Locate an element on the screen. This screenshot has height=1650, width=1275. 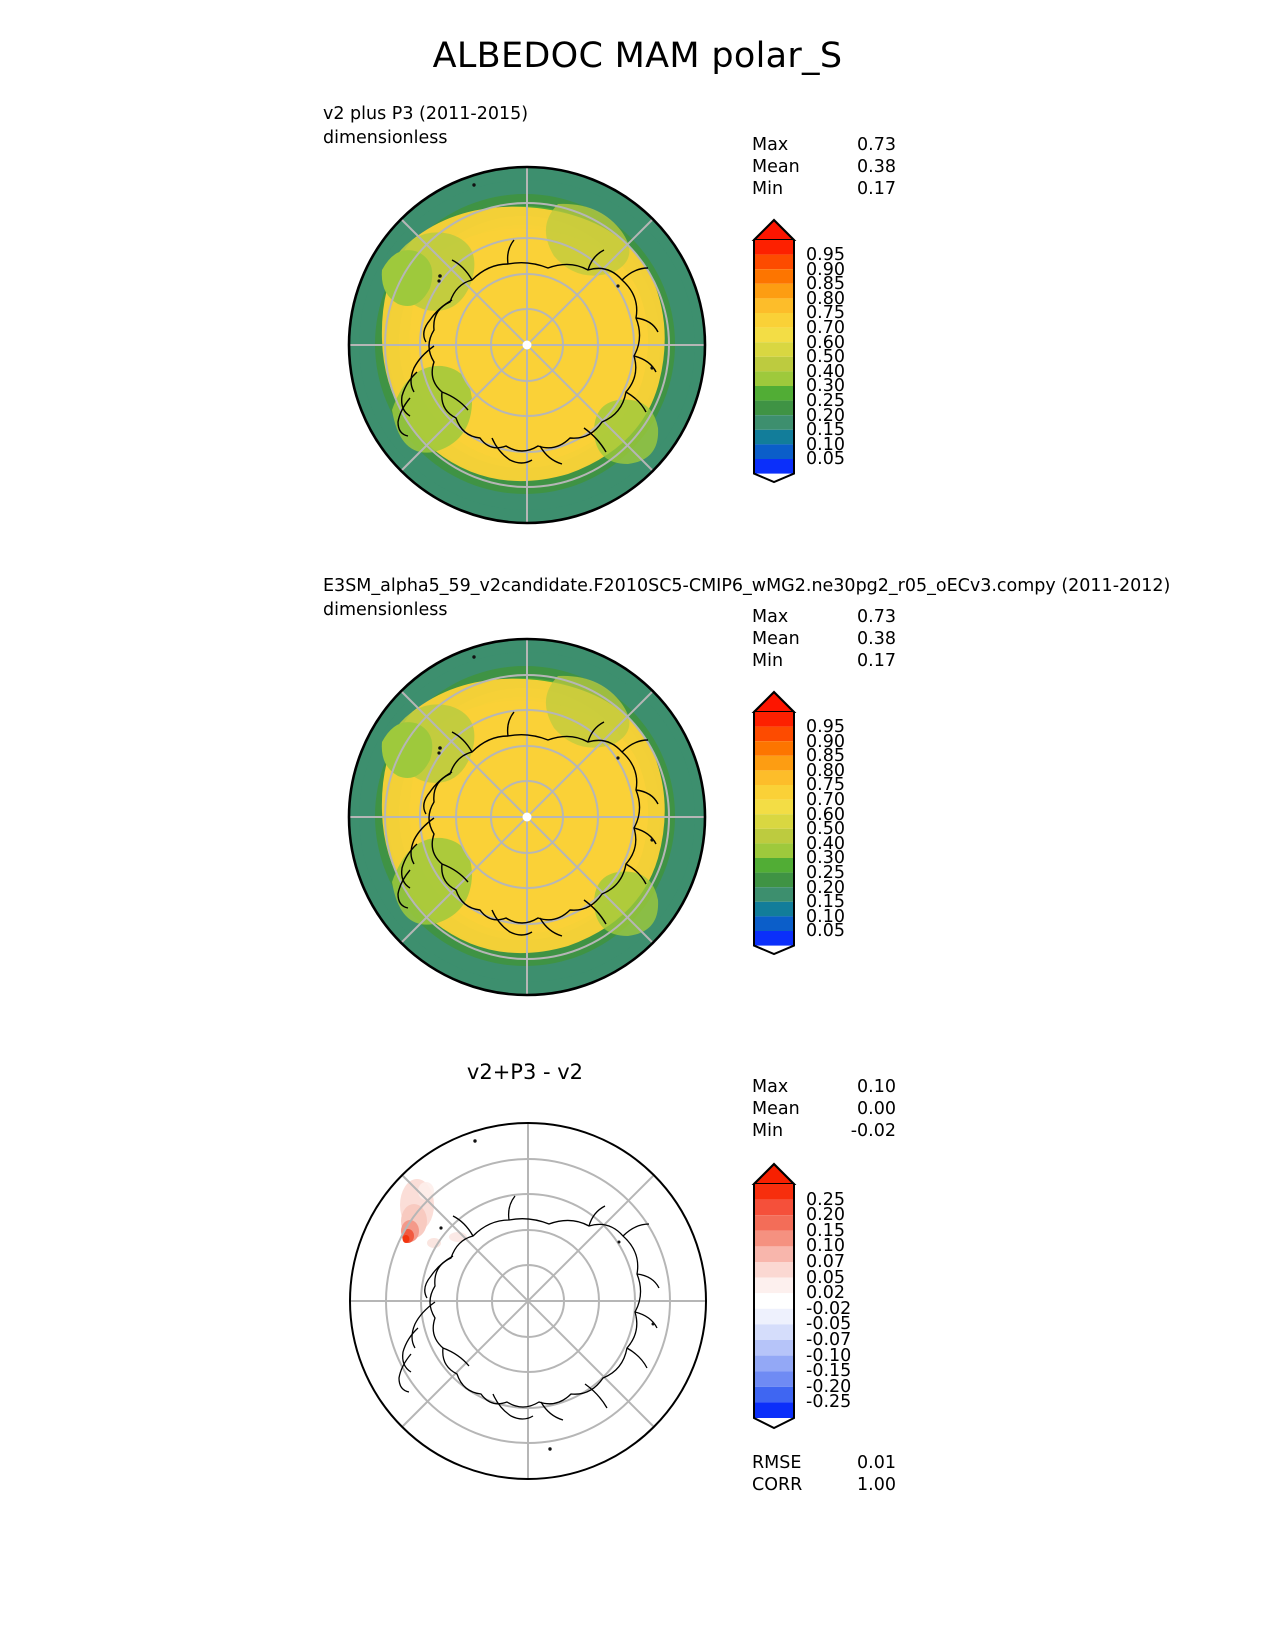
stat-value: 0.00 is located at coordinates (876, 1109).